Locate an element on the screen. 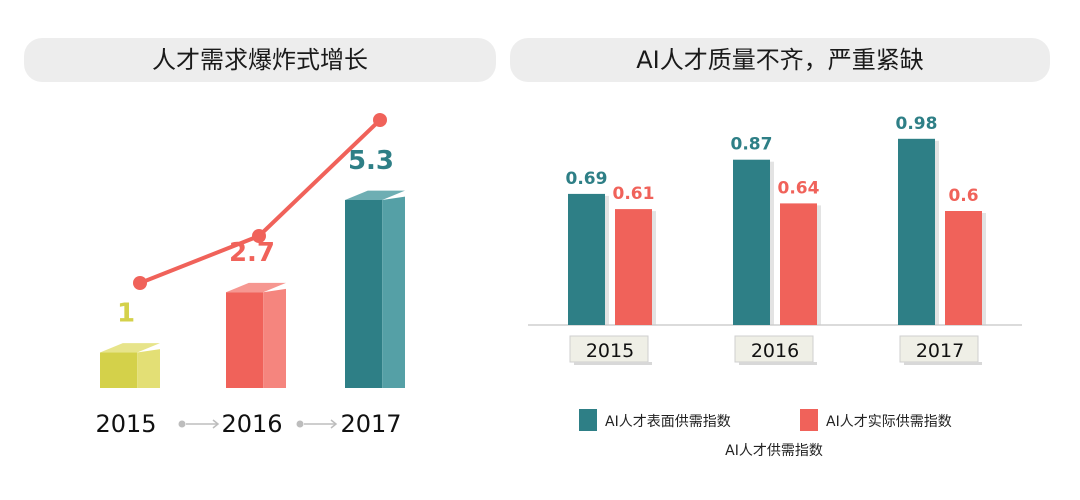 This screenshot has height=500, width=1080. x-axis-title: AI人才供需指数 is located at coordinates (774, 451).